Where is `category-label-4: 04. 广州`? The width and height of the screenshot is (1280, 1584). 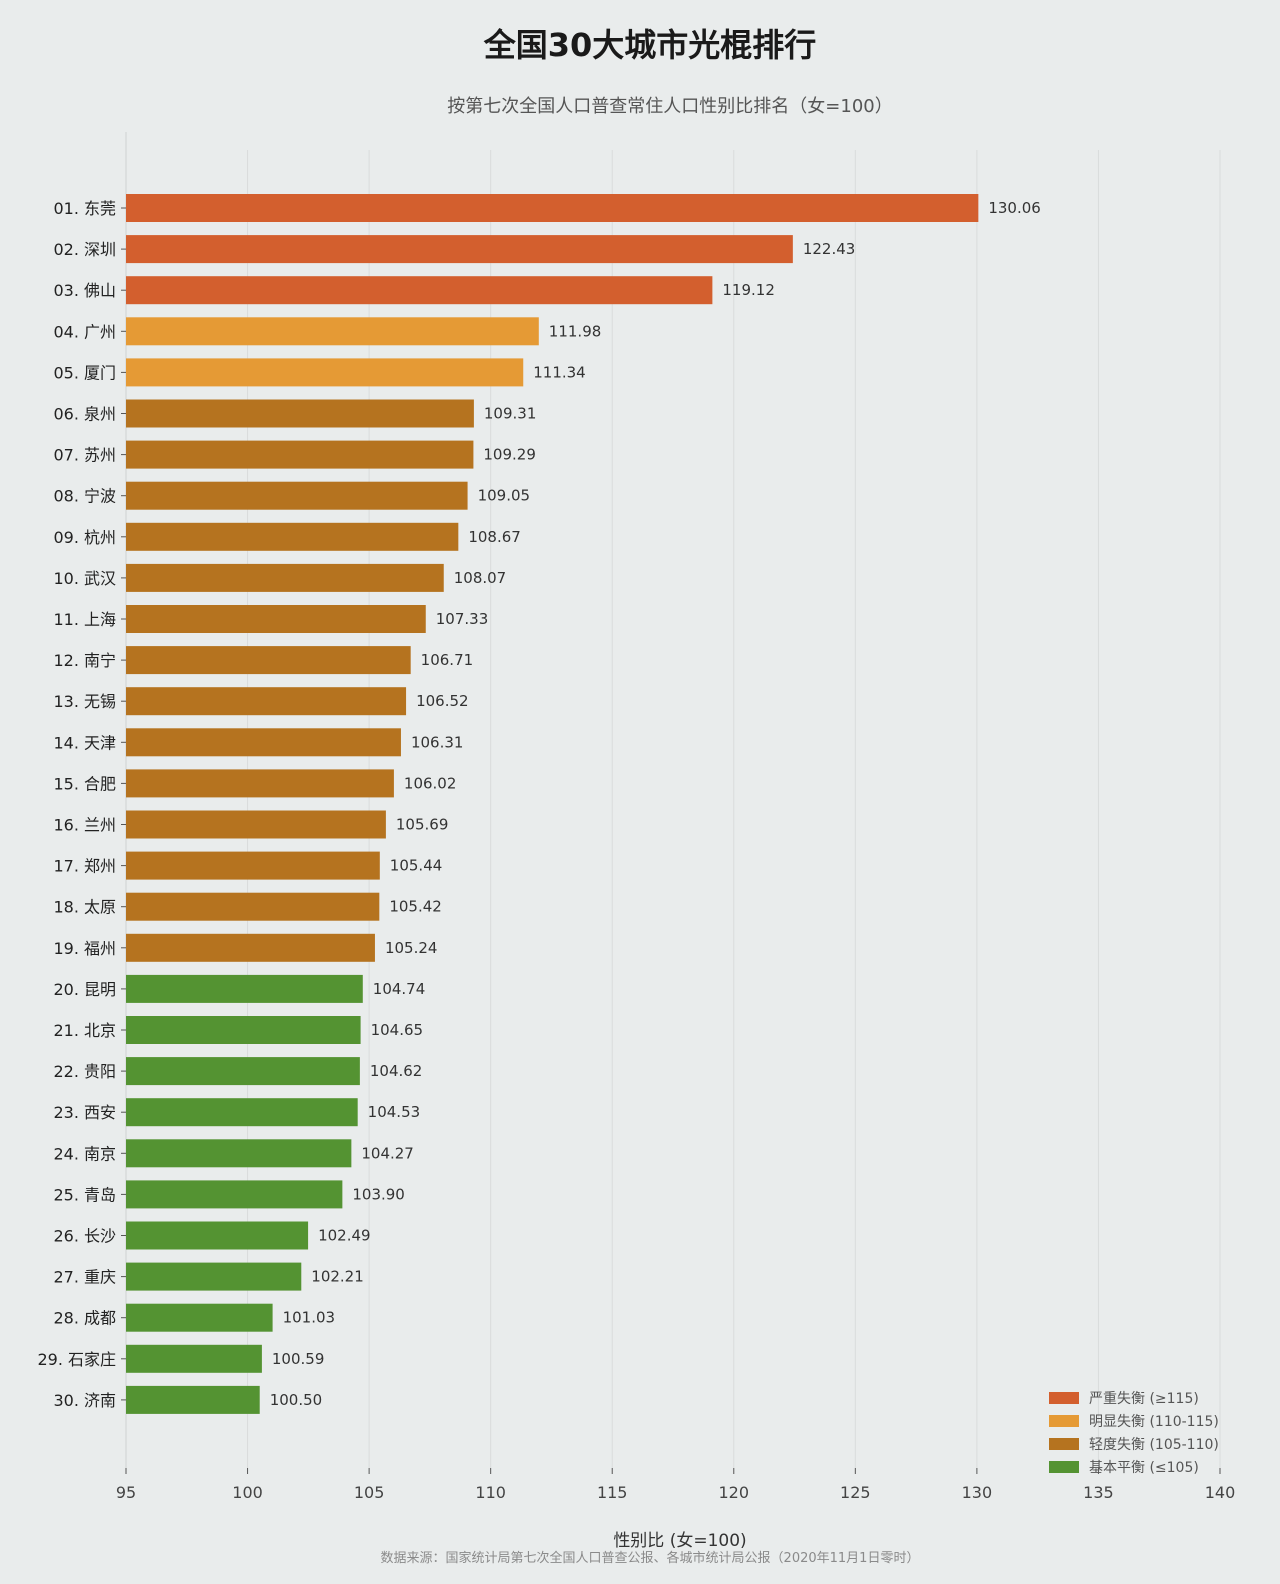
category-label-4: 04. 广州 is located at coordinates (84, 331).